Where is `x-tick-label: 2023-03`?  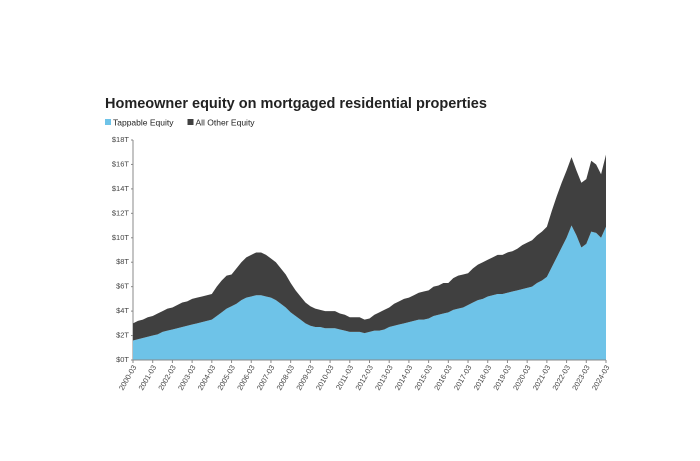
x-tick-label: 2023-03 is located at coordinates (581, 377).